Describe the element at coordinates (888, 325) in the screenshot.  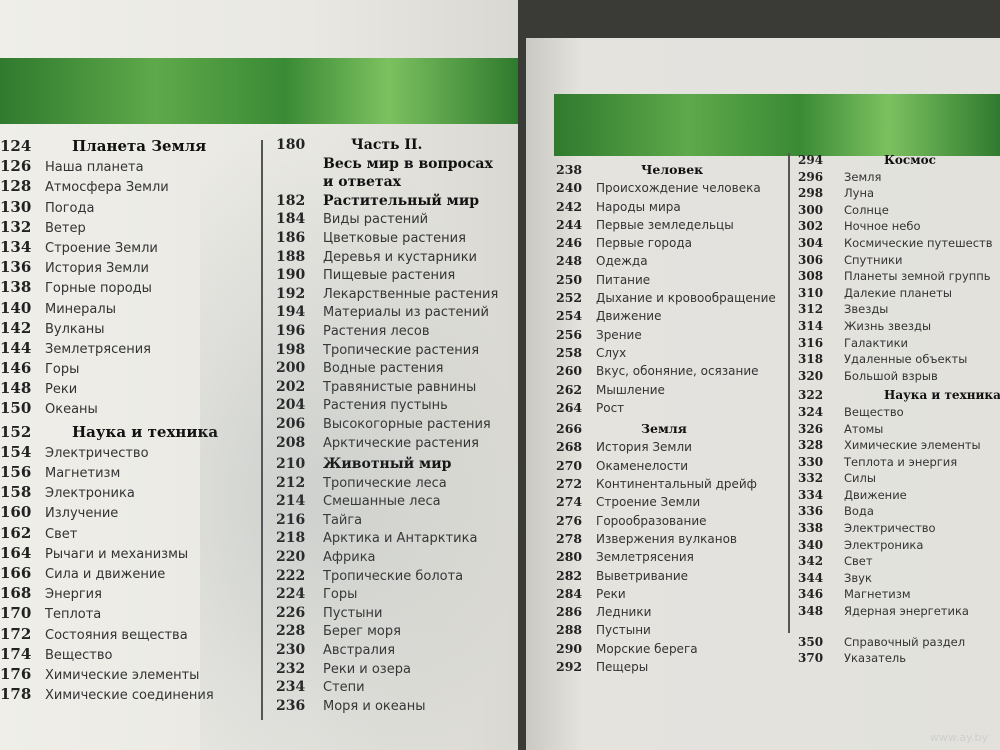
I see `entry-title: Жизнь звезды` at that location.